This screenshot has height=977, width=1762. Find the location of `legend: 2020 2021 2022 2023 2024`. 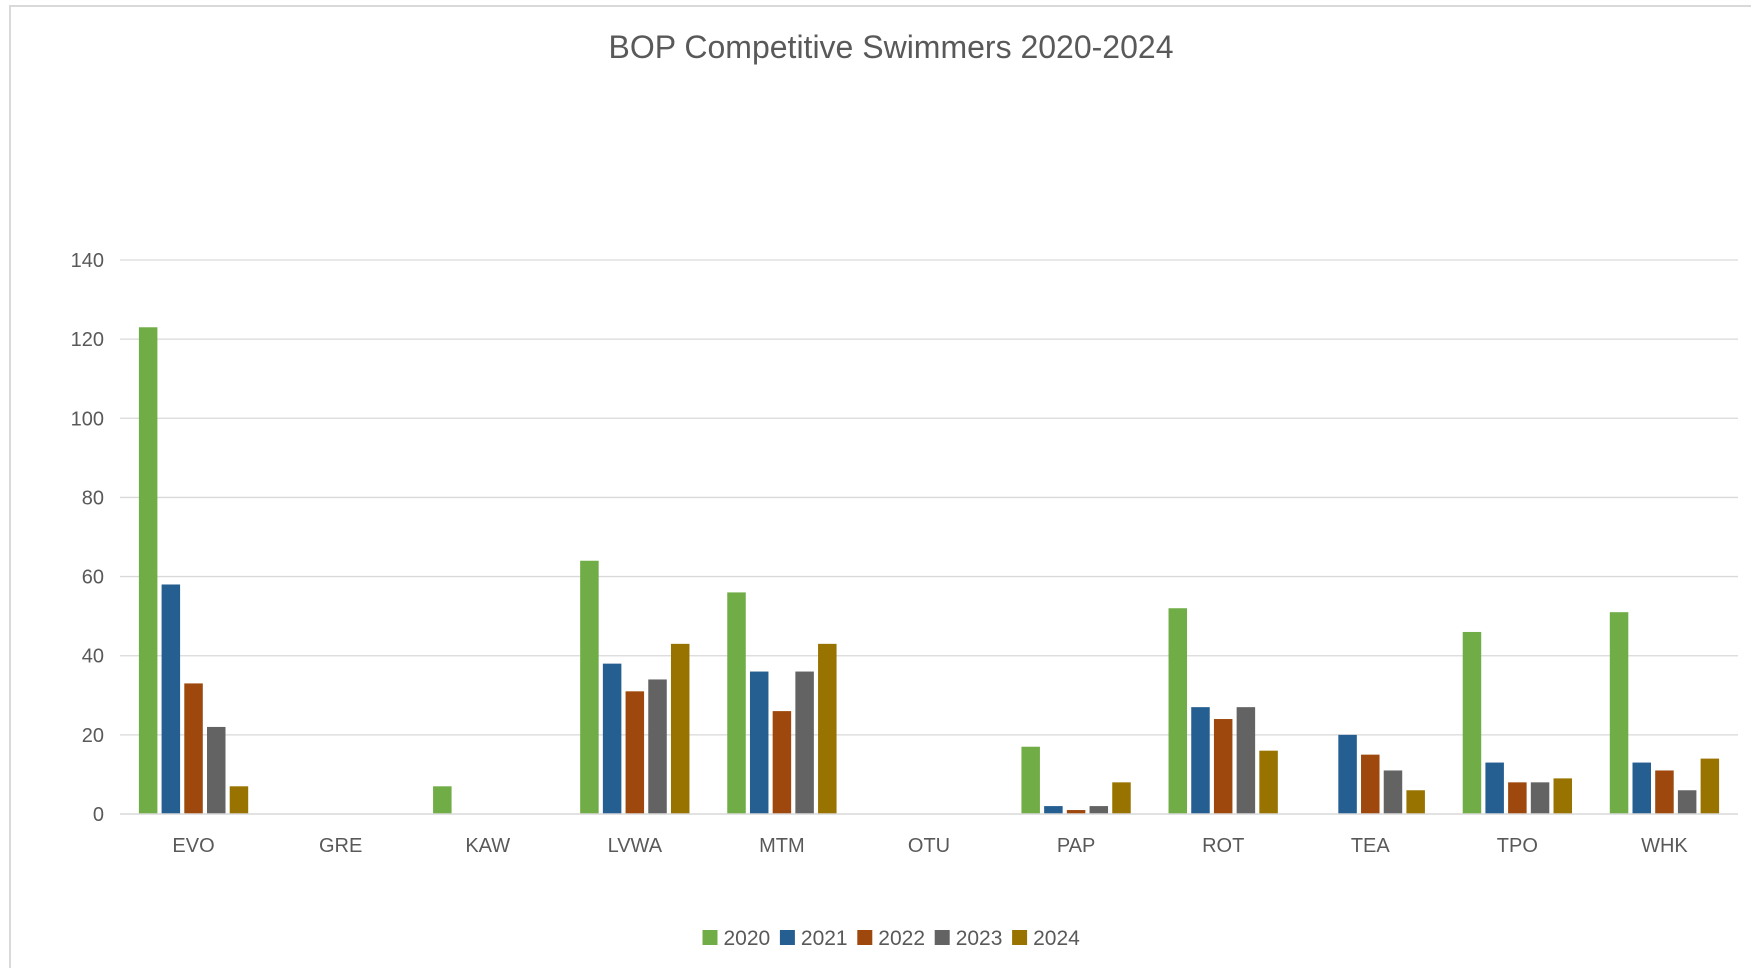

legend: 2020 2021 2022 2023 2024 is located at coordinates (891, 938).